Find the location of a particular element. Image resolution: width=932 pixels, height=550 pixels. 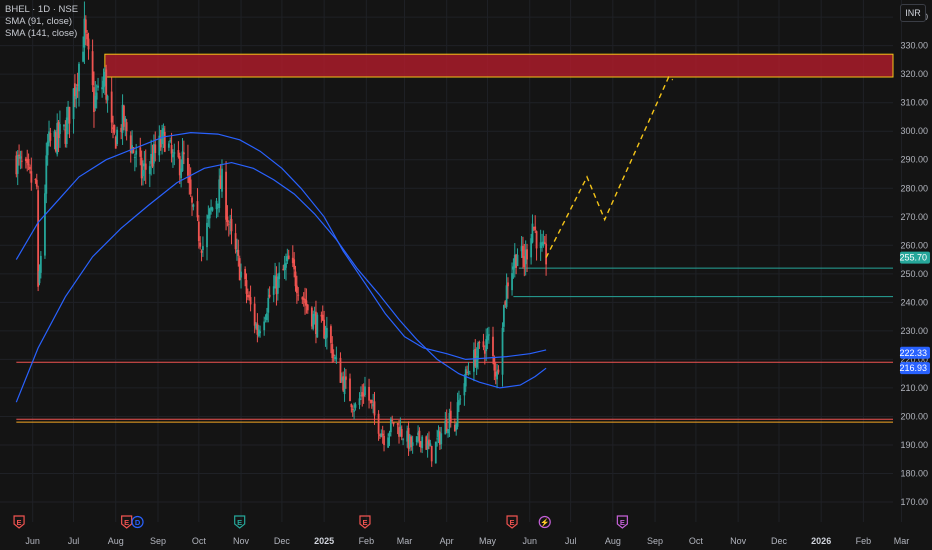

sma-141-label: SMA (141, close) is located at coordinates (41, 33).